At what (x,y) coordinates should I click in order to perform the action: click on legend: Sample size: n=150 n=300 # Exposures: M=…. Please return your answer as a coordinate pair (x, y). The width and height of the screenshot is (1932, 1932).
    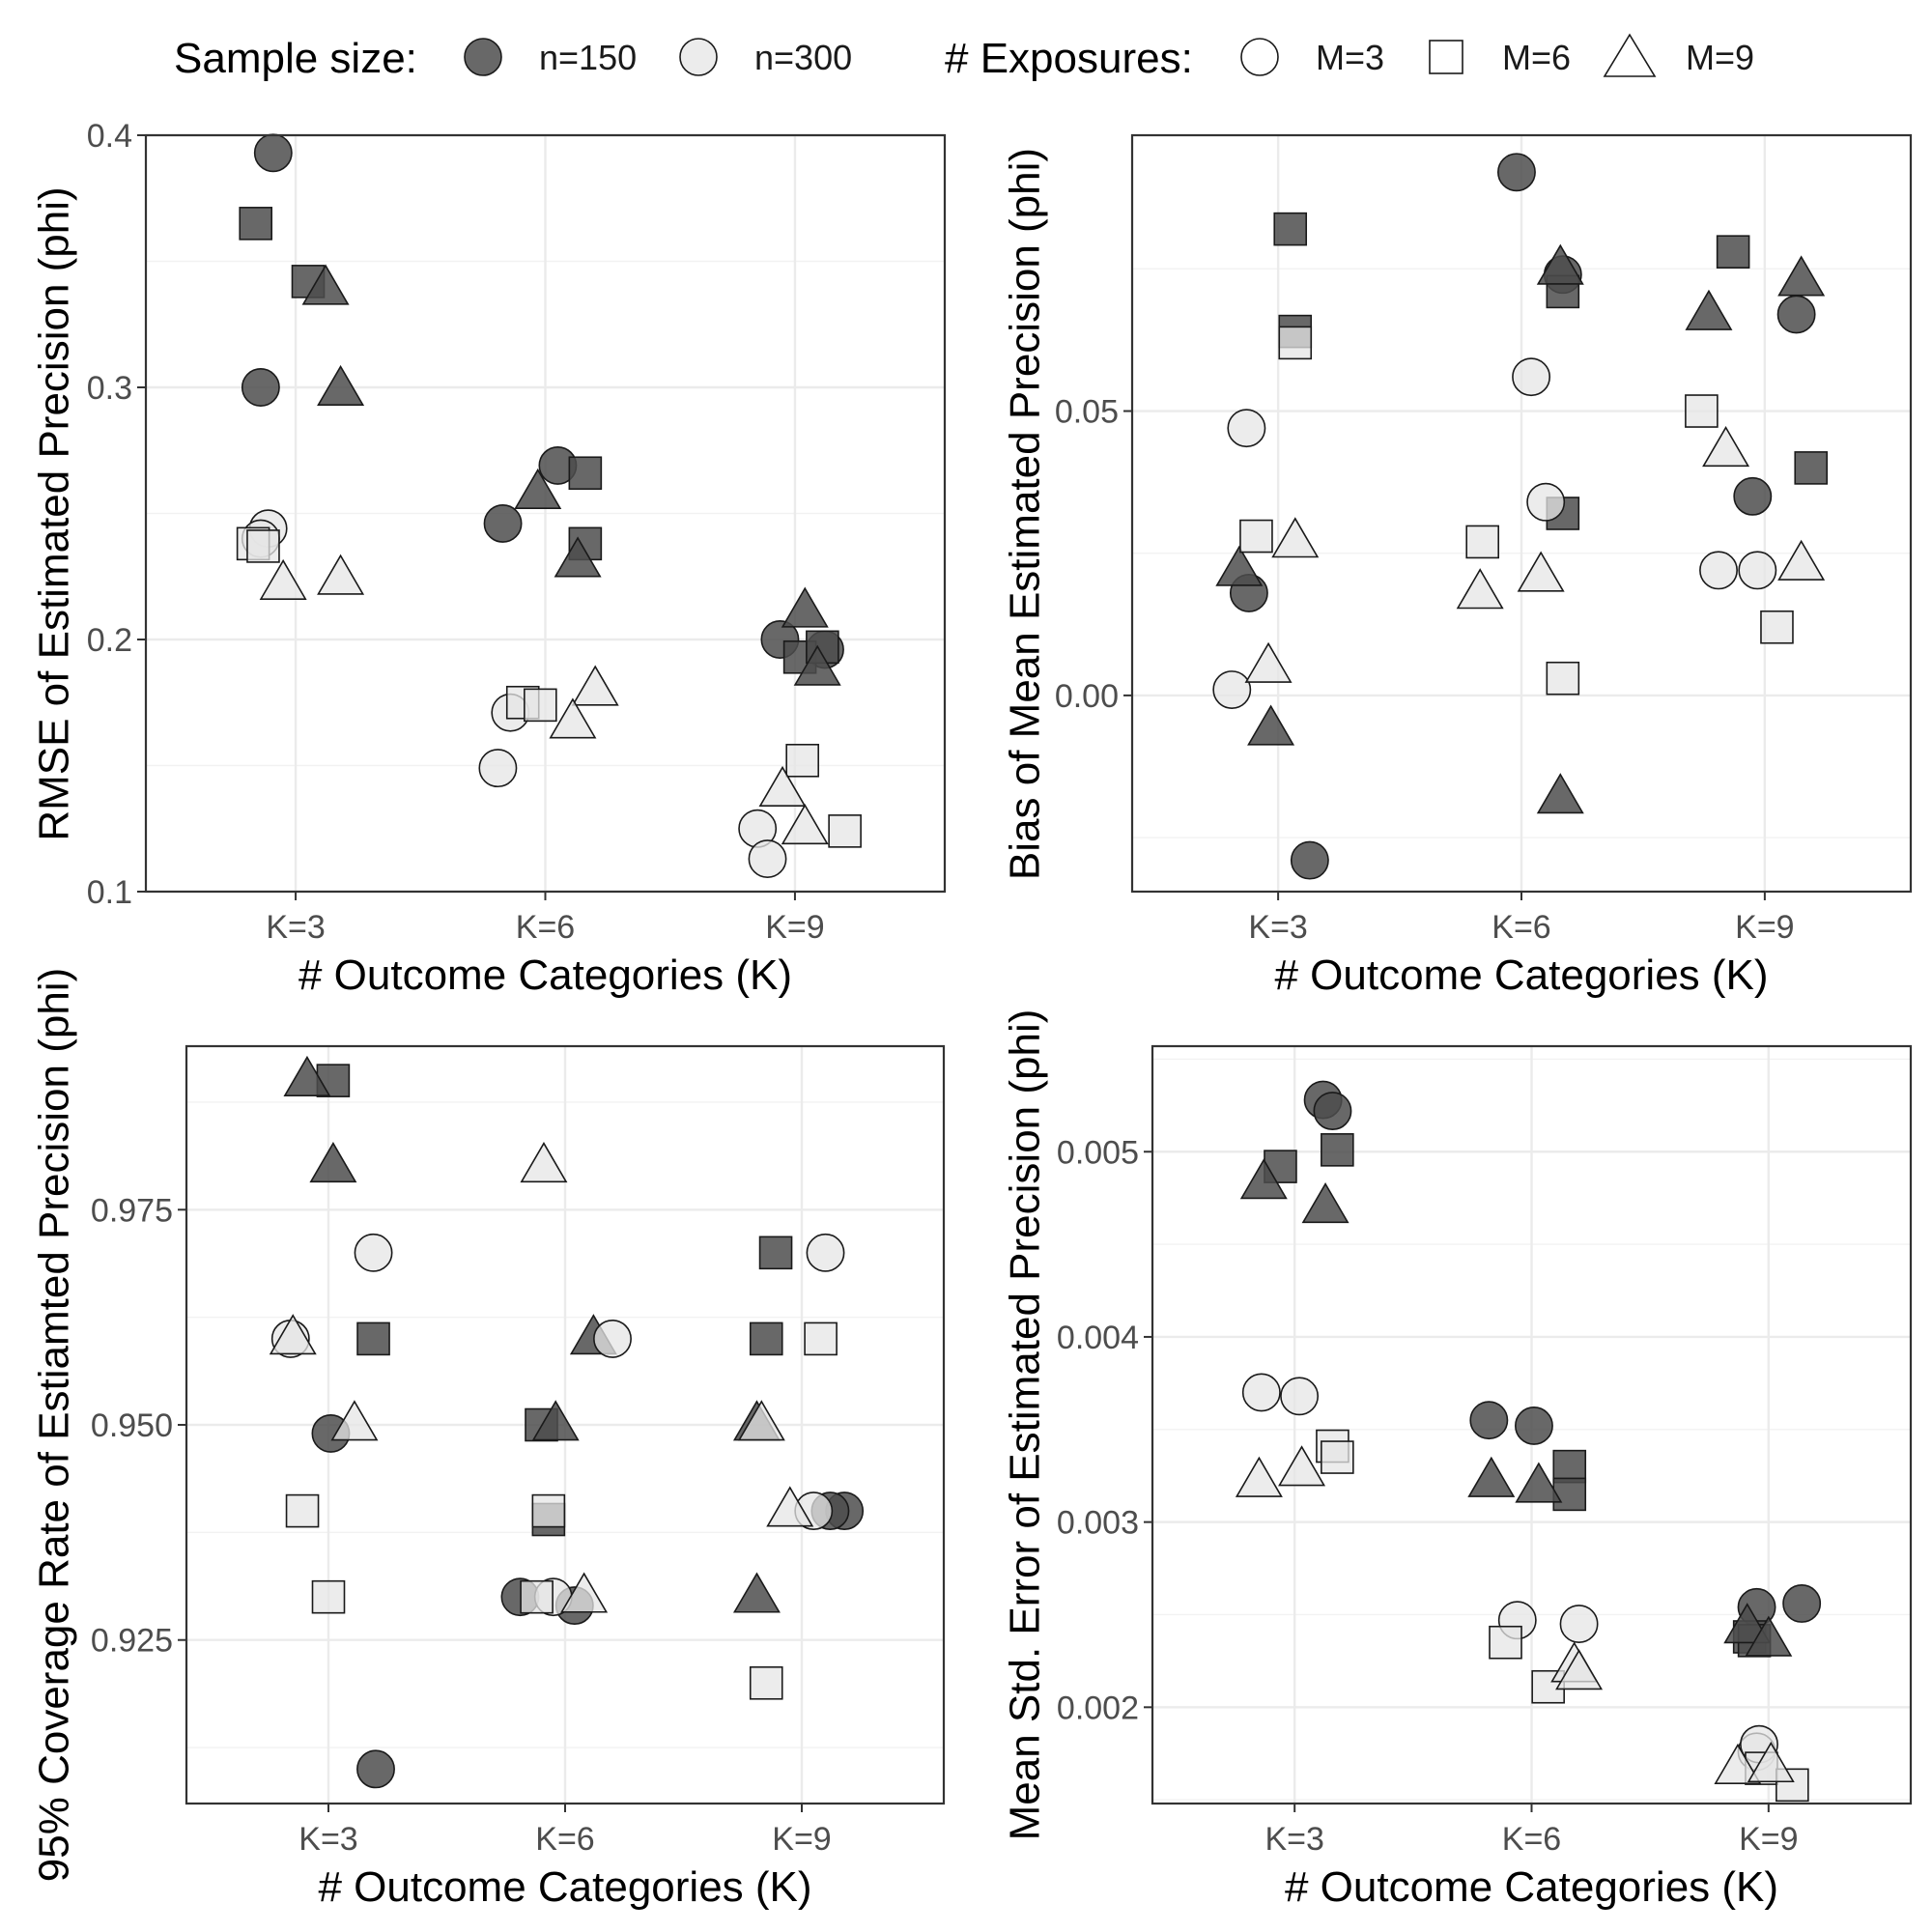
    Looking at the image, I should click on (964, 57).